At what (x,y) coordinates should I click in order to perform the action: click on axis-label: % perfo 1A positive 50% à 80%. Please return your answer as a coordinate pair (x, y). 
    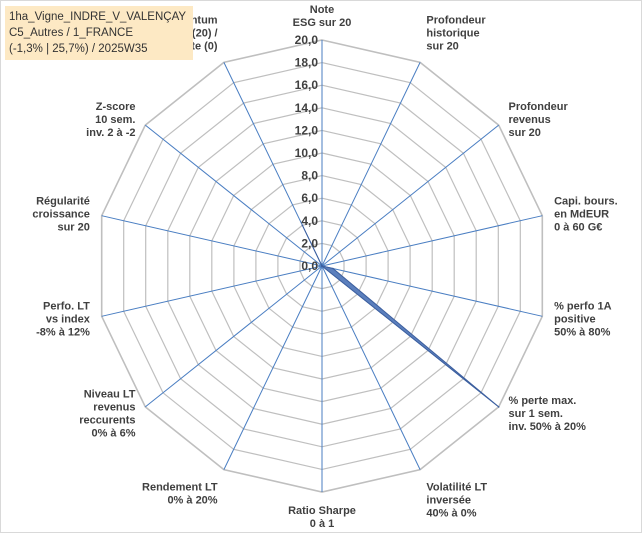
    Looking at the image, I should click on (583, 320).